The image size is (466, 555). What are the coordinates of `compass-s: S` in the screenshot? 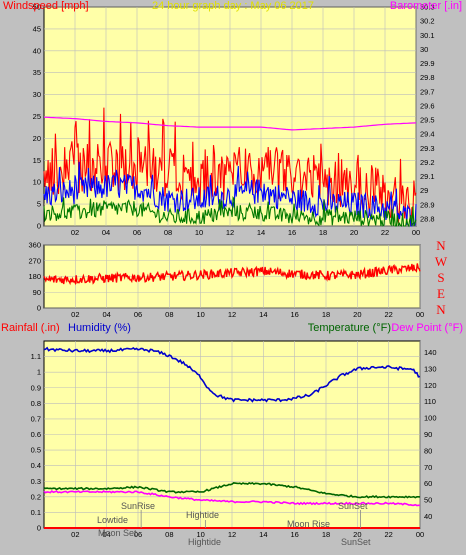 It's located at (440, 277).